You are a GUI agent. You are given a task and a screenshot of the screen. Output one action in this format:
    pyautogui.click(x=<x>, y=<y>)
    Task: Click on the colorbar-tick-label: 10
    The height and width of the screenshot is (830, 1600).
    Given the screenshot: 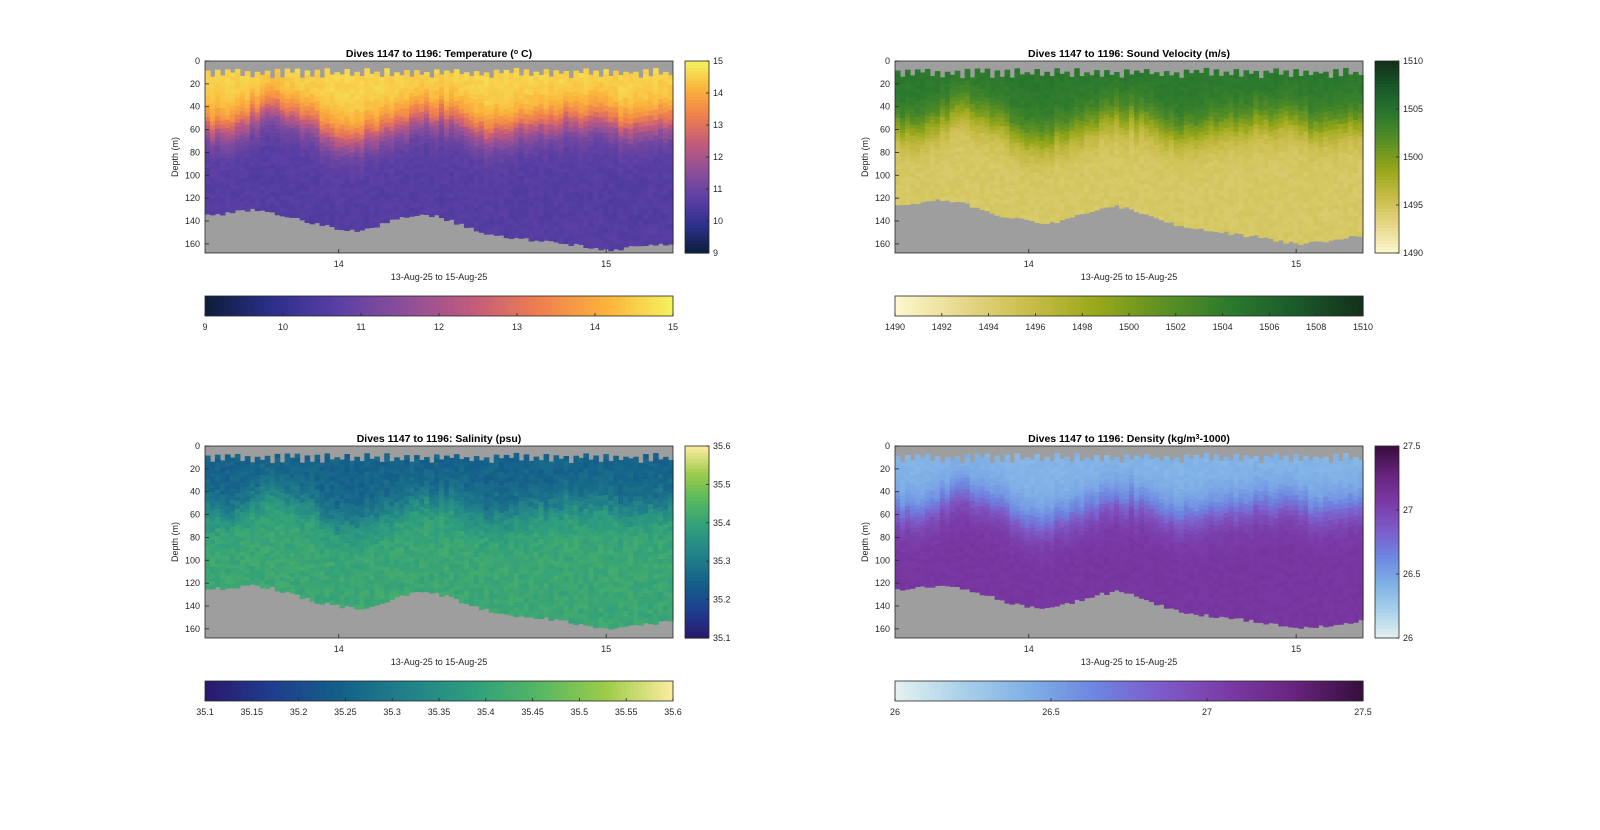 What is the action you would take?
    pyautogui.click(x=718, y=221)
    